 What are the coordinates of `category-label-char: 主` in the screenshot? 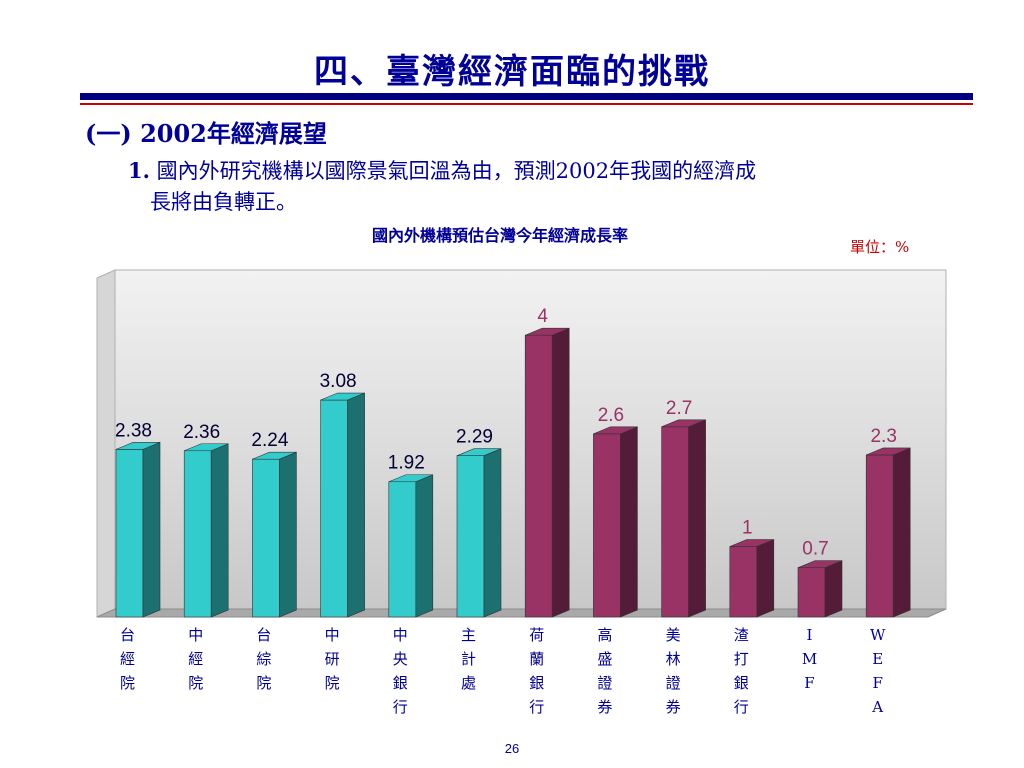 It's located at (468, 635).